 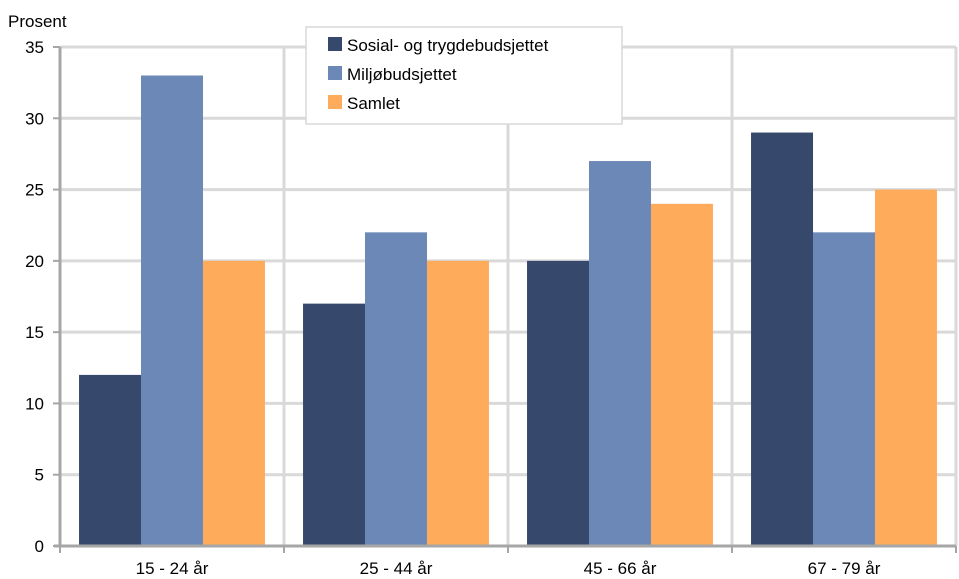 What do you see at coordinates (34, 261) in the screenshot?
I see `y-tick-label: 20` at bounding box center [34, 261].